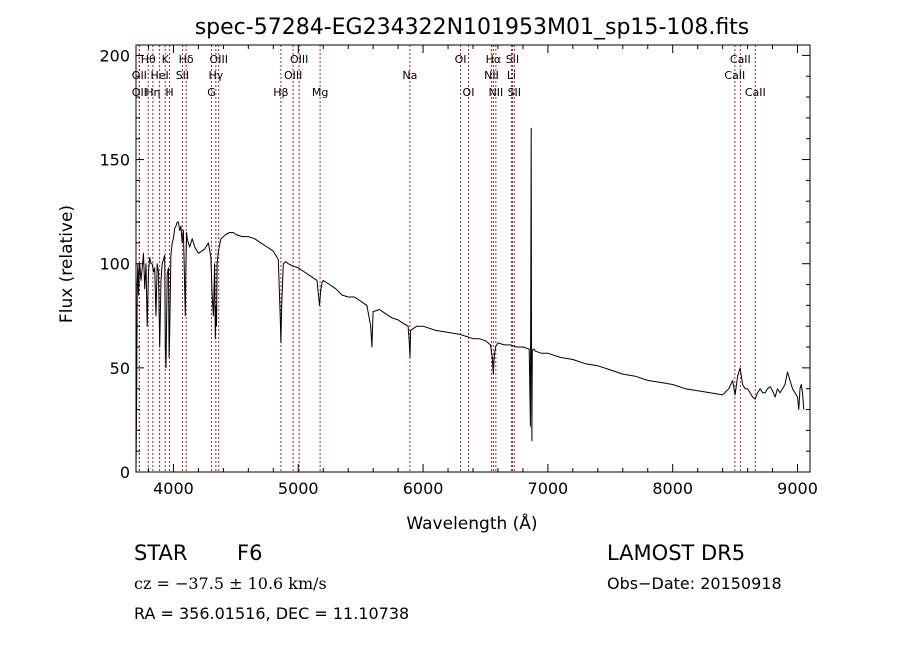 The height and width of the screenshot is (649, 900). What do you see at coordinates (511, 75) in the screenshot?
I see `marker-label-22: Li` at bounding box center [511, 75].